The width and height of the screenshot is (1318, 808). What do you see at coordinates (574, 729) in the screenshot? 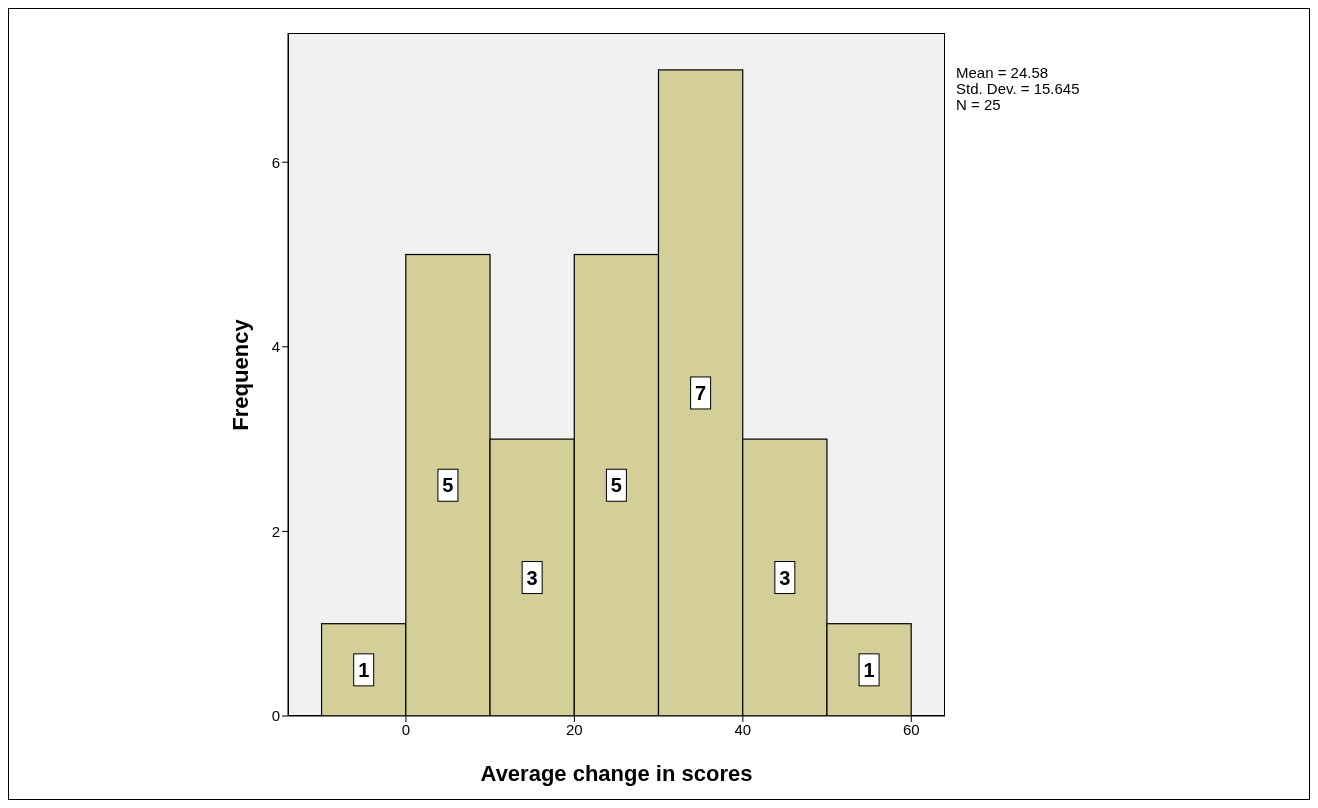
I see `x-tick-label: 20` at bounding box center [574, 729].